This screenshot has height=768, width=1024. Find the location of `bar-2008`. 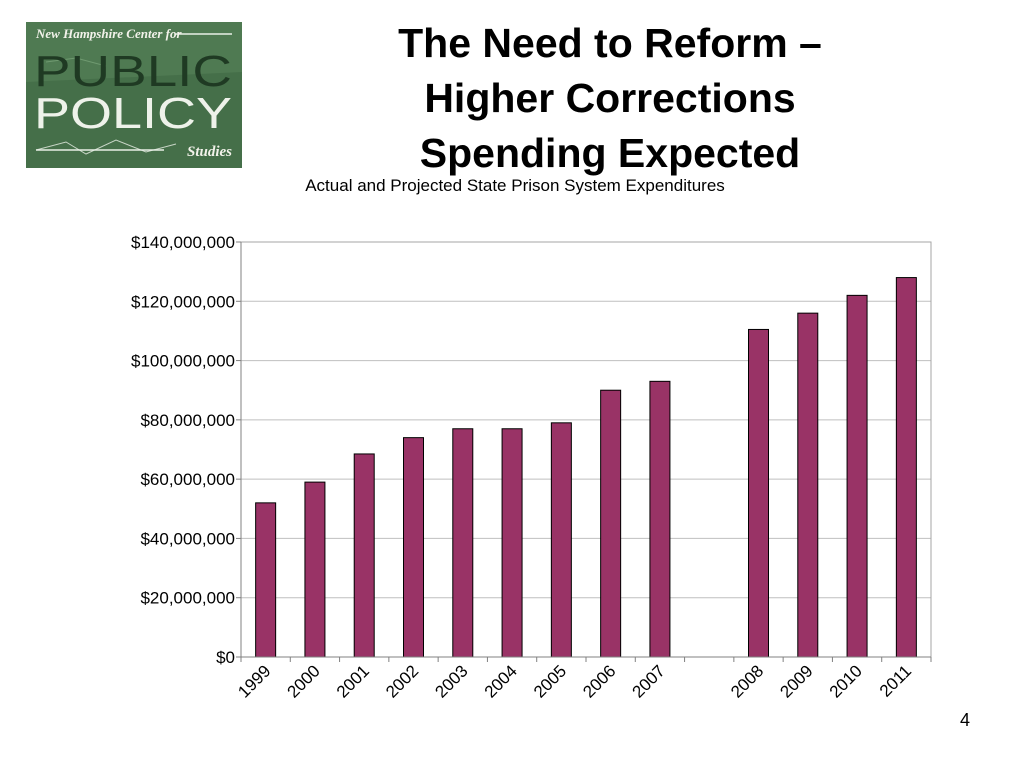

bar-2008 is located at coordinates (758, 493).